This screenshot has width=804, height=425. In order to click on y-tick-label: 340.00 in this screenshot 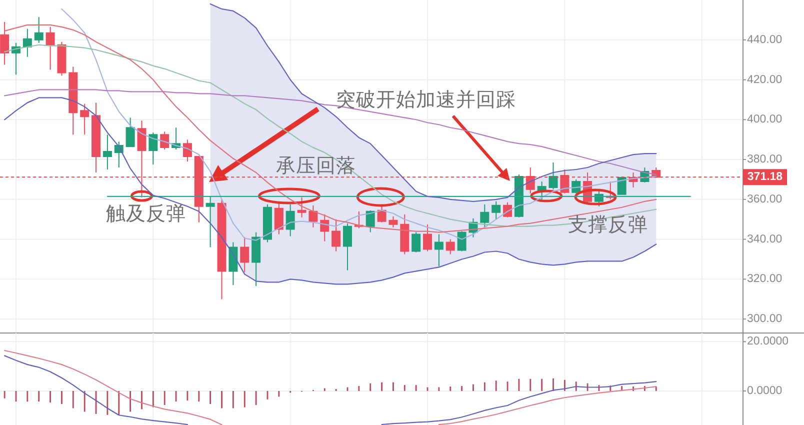, I will do `click(764, 239)`.